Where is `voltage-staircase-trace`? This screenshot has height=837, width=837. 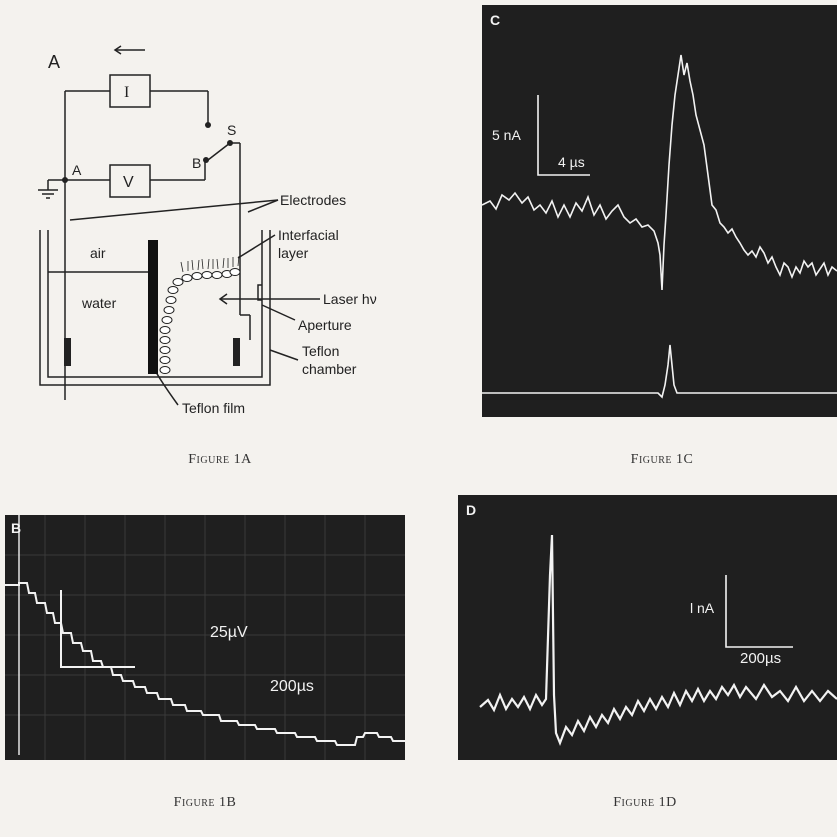 voltage-staircase-trace is located at coordinates (205, 664).